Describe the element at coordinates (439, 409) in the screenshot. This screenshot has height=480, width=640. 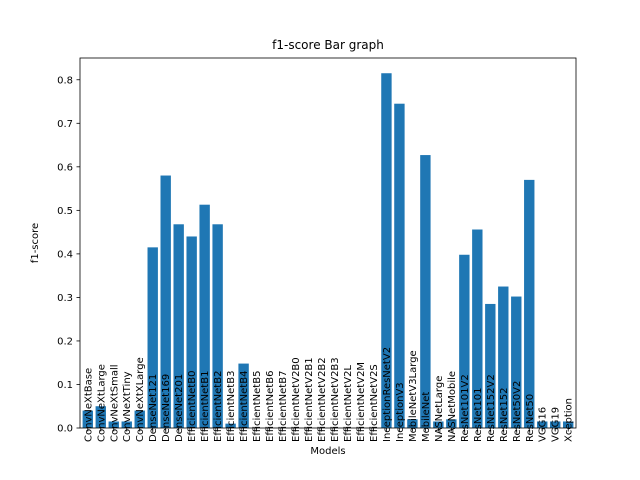
I see `x-category-label: NASNetLarge` at that location.